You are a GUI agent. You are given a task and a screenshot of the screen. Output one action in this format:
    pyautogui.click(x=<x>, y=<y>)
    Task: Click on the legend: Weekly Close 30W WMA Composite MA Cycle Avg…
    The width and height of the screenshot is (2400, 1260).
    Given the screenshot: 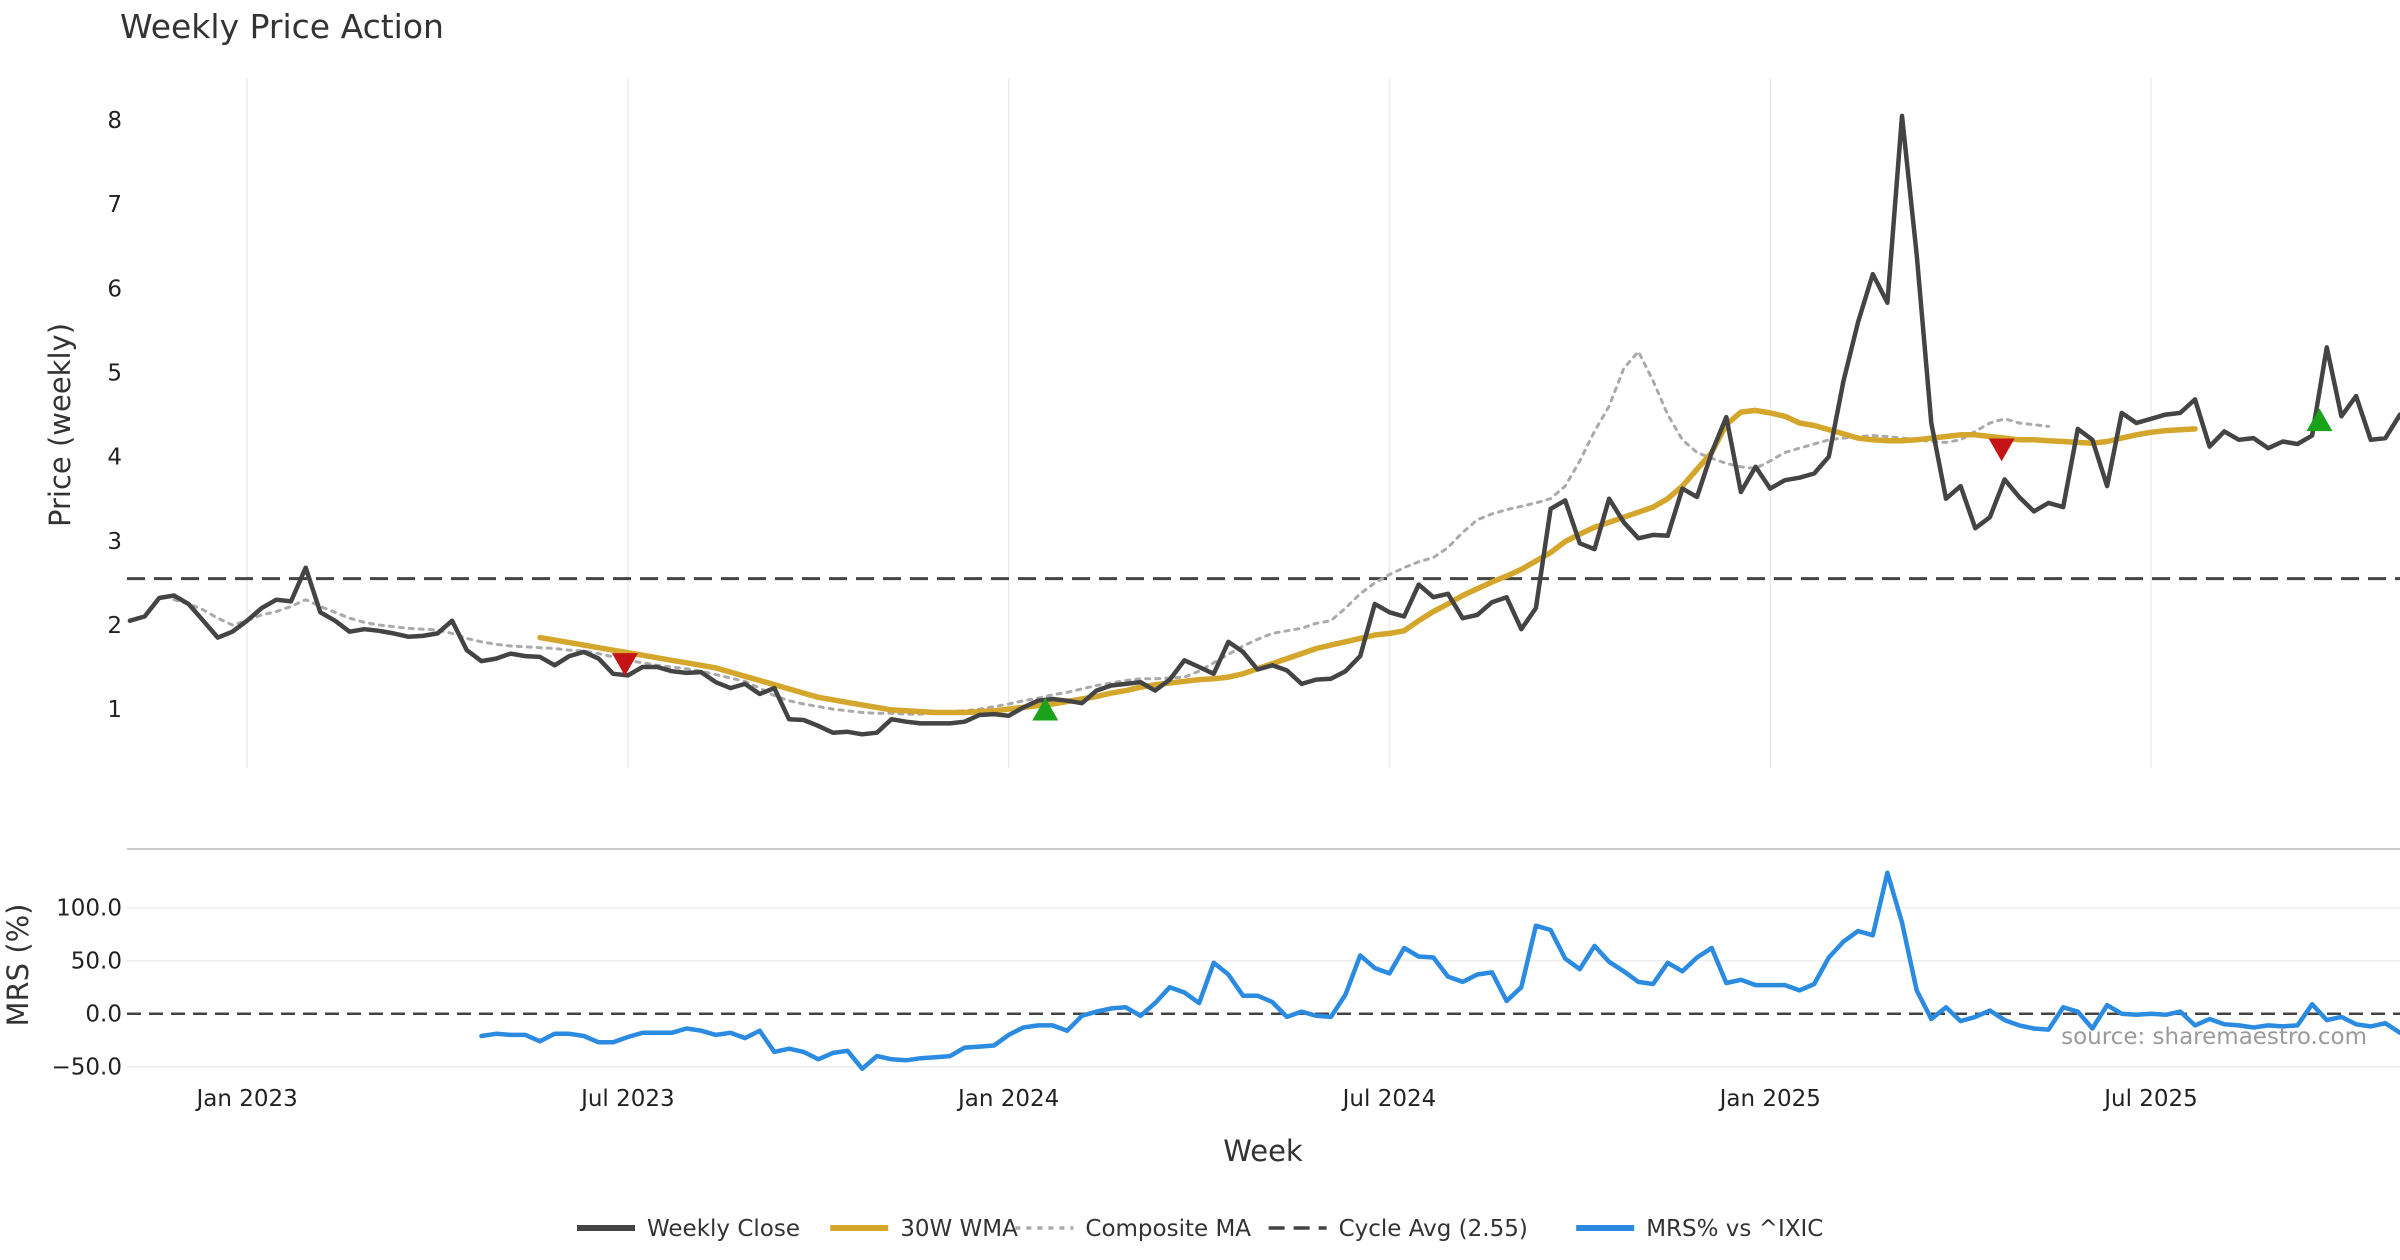 What is the action you would take?
    pyautogui.click(x=1200, y=1229)
    